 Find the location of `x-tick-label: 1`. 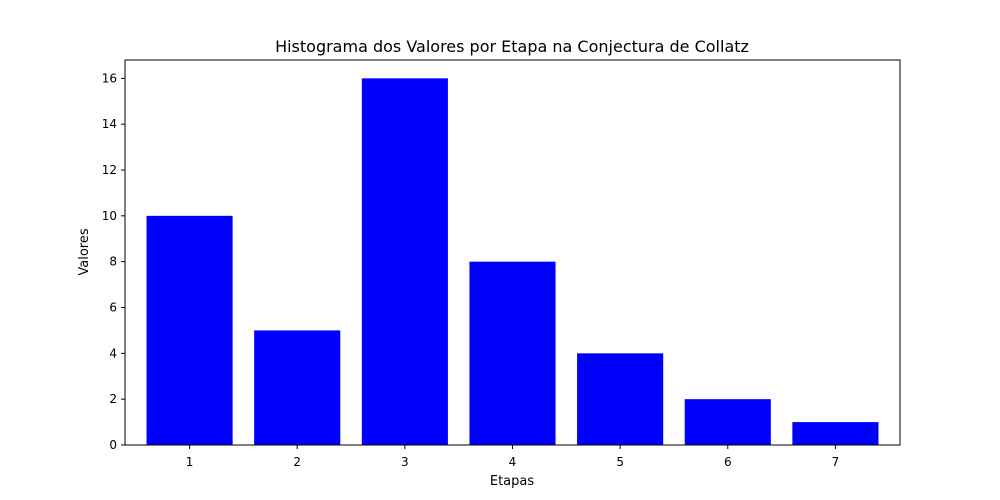

x-tick-label: 1 is located at coordinates (190, 462).